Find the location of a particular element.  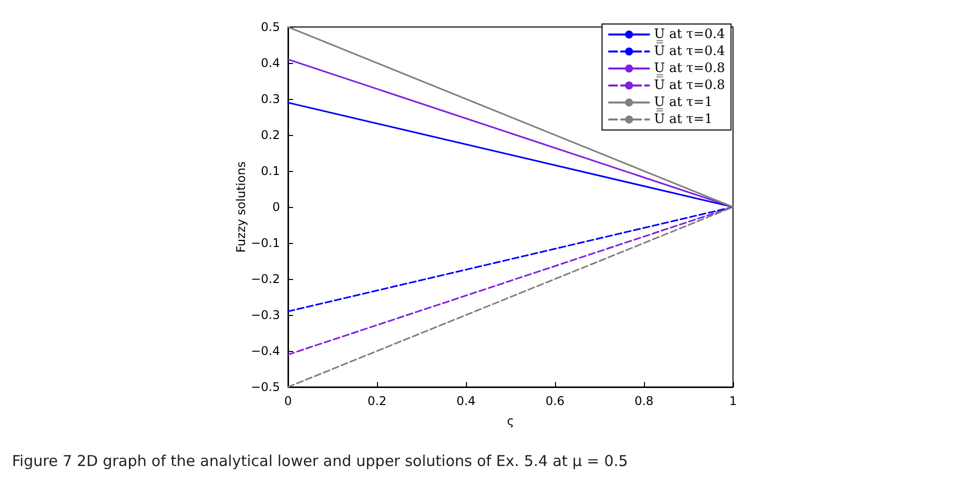

x-tick-label: 0.2 is located at coordinates (377, 401).